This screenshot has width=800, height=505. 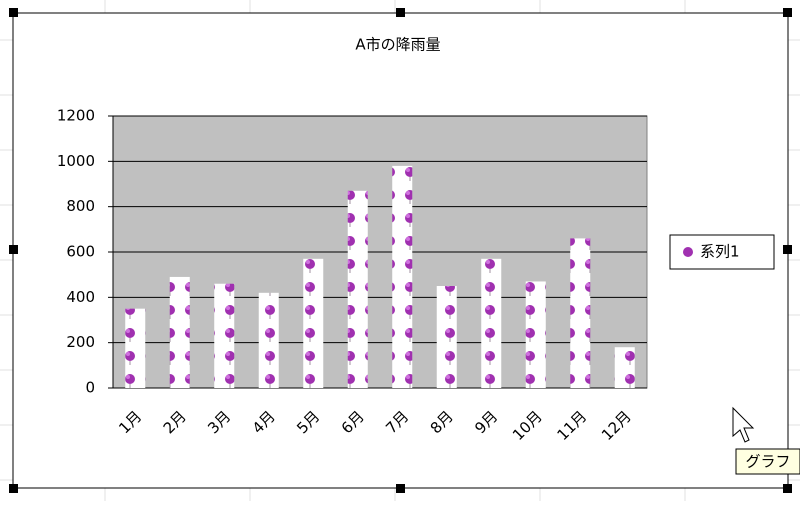 What do you see at coordinates (743, 424) in the screenshot?
I see `cursor` at bounding box center [743, 424].